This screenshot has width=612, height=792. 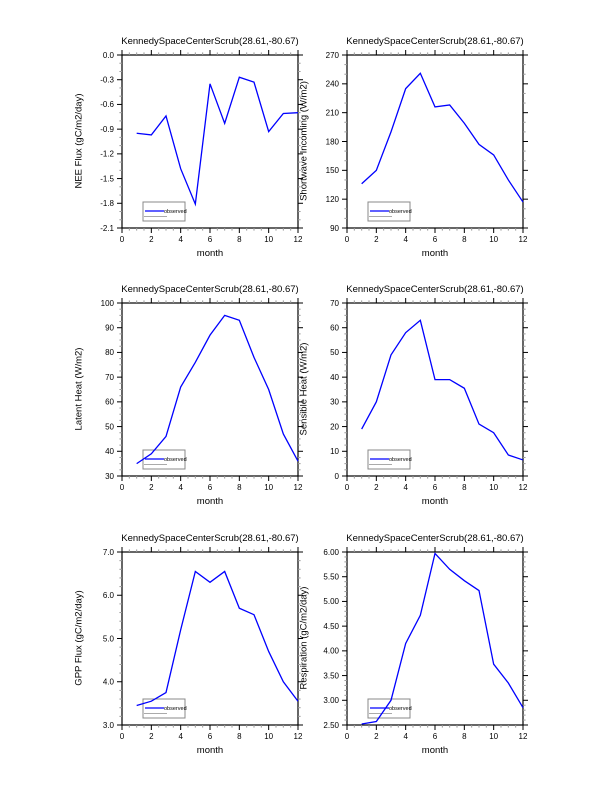 What do you see at coordinates (107, 178) in the screenshot?
I see `y-tick-label: -1.5` at bounding box center [107, 178].